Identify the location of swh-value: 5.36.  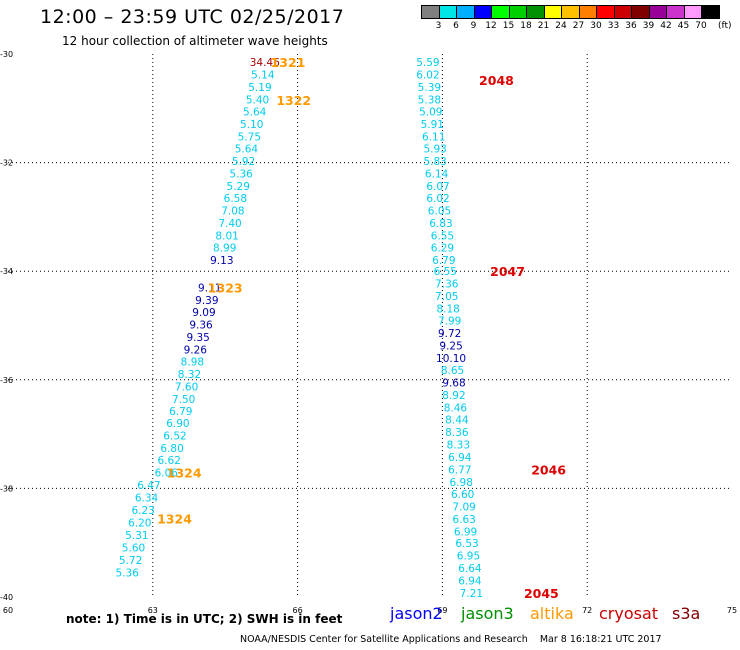
(128, 574).